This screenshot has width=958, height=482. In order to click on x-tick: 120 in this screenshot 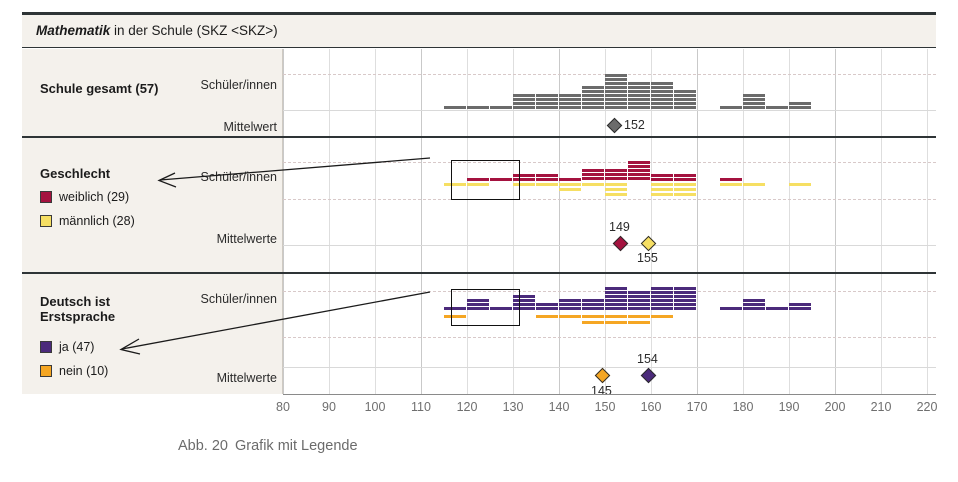, I will do `click(467, 407)`.